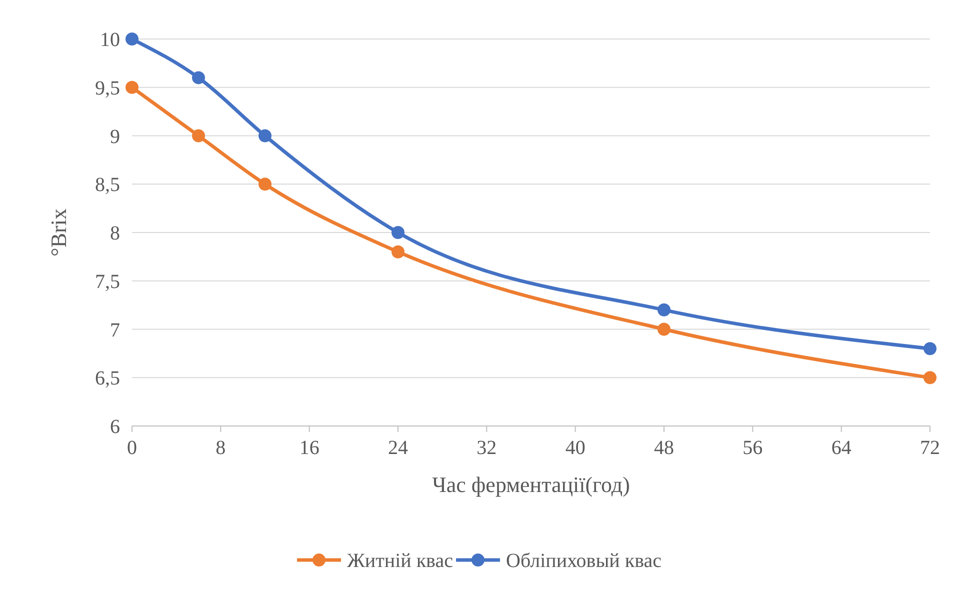 The width and height of the screenshot is (957, 592). Describe the element at coordinates (107, 379) in the screenshot. I see `y-tick-label: 6,5` at that location.